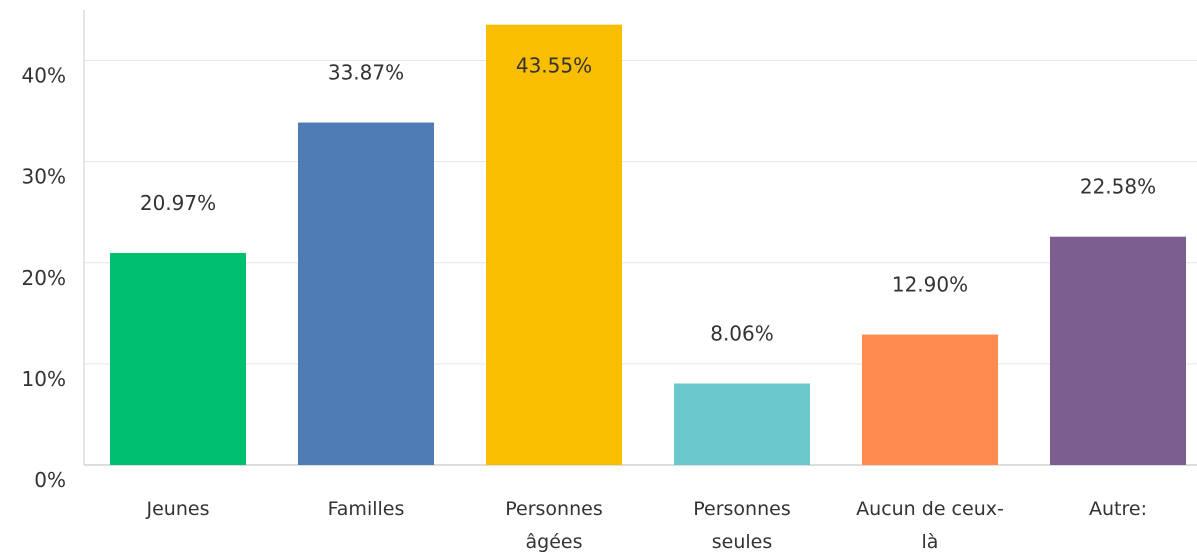  What do you see at coordinates (930, 525) in the screenshot?
I see `x-tick-label: Aucun de ceux-là` at bounding box center [930, 525].